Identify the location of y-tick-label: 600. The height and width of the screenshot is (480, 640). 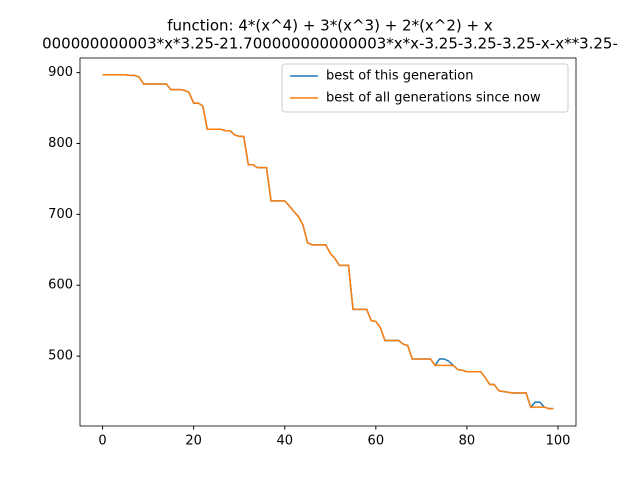
(60, 285).